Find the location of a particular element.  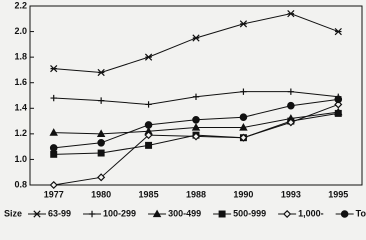

y-tick-label: 1.6 is located at coordinates (20, 82).